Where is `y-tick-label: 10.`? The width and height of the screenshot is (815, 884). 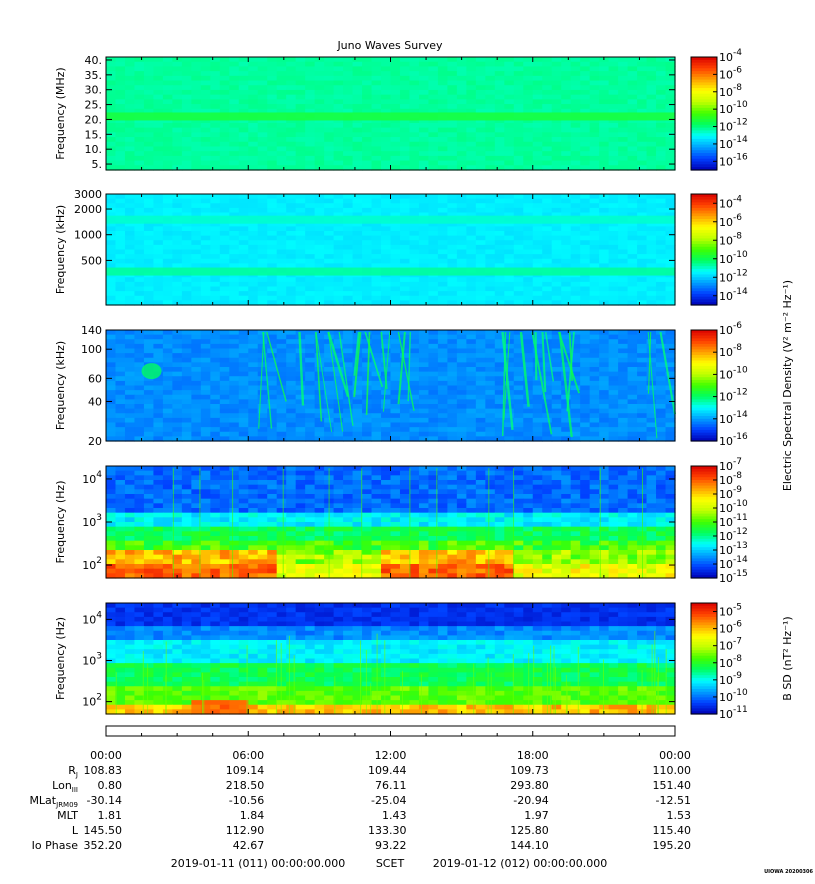 y-tick-label: 10. is located at coordinates (94, 149).